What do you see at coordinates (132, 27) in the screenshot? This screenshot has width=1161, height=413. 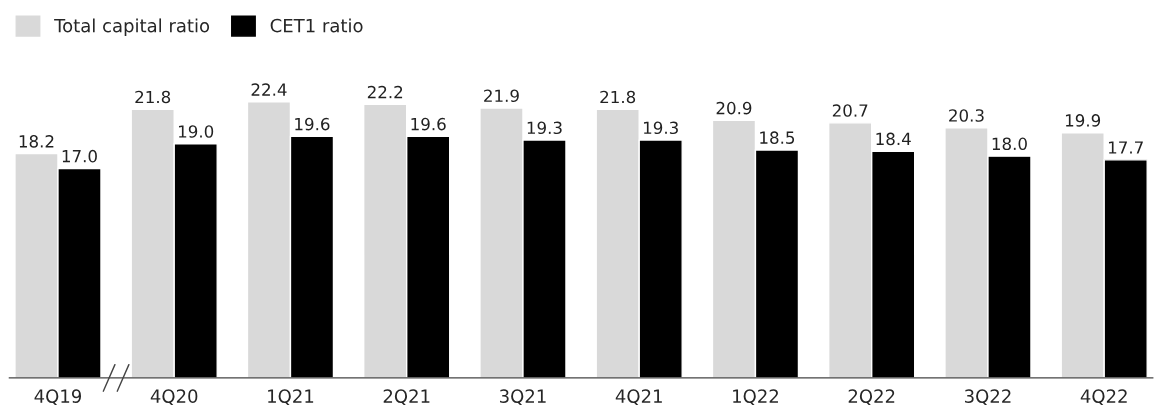 I see `legend-label: Total capital ratio` at bounding box center [132, 27].